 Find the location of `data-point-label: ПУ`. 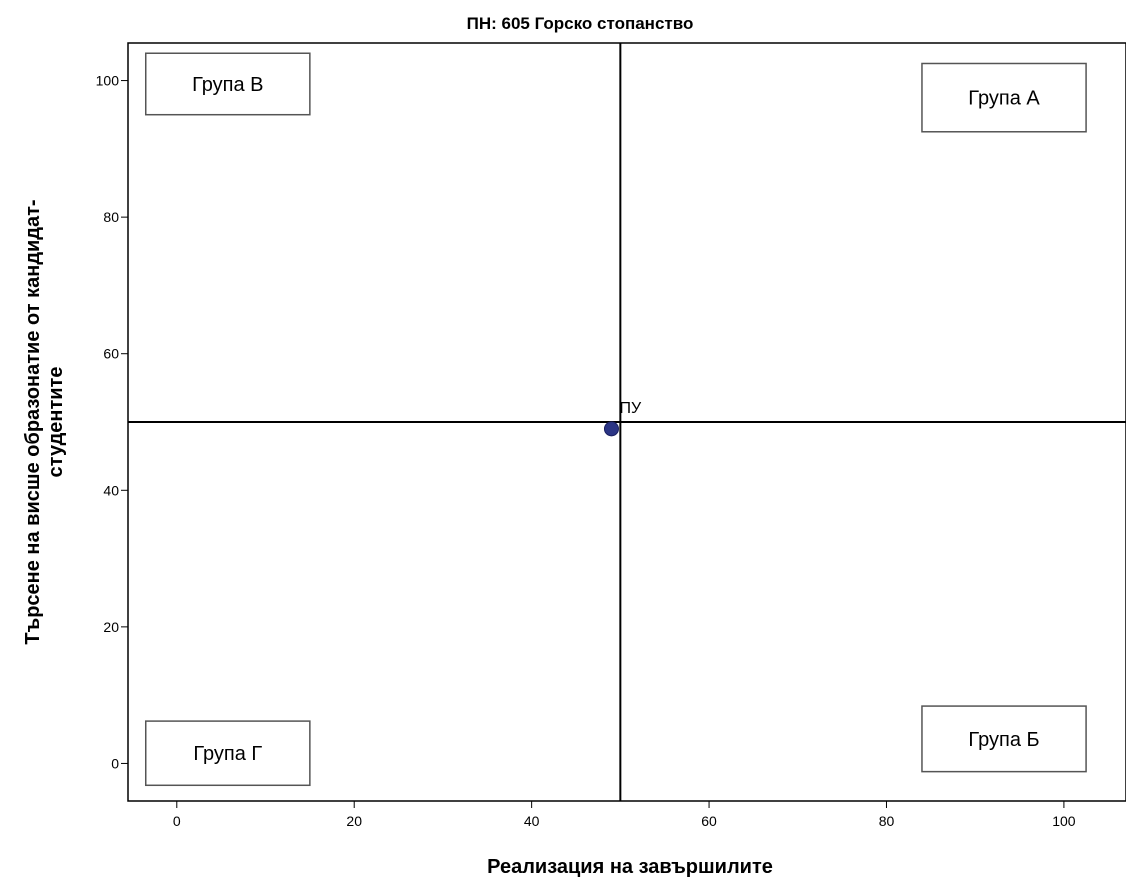

data-point-label: ПУ is located at coordinates (630, 408).